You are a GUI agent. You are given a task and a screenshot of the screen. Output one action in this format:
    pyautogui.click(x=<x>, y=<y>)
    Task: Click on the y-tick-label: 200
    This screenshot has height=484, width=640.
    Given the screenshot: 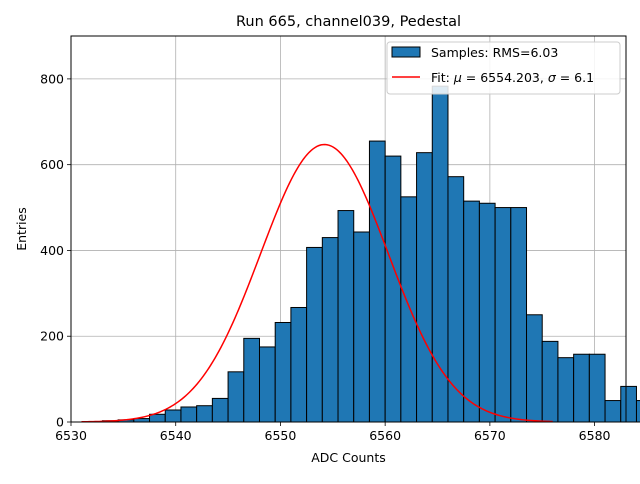 What is the action you would take?
    pyautogui.click(x=52, y=336)
    